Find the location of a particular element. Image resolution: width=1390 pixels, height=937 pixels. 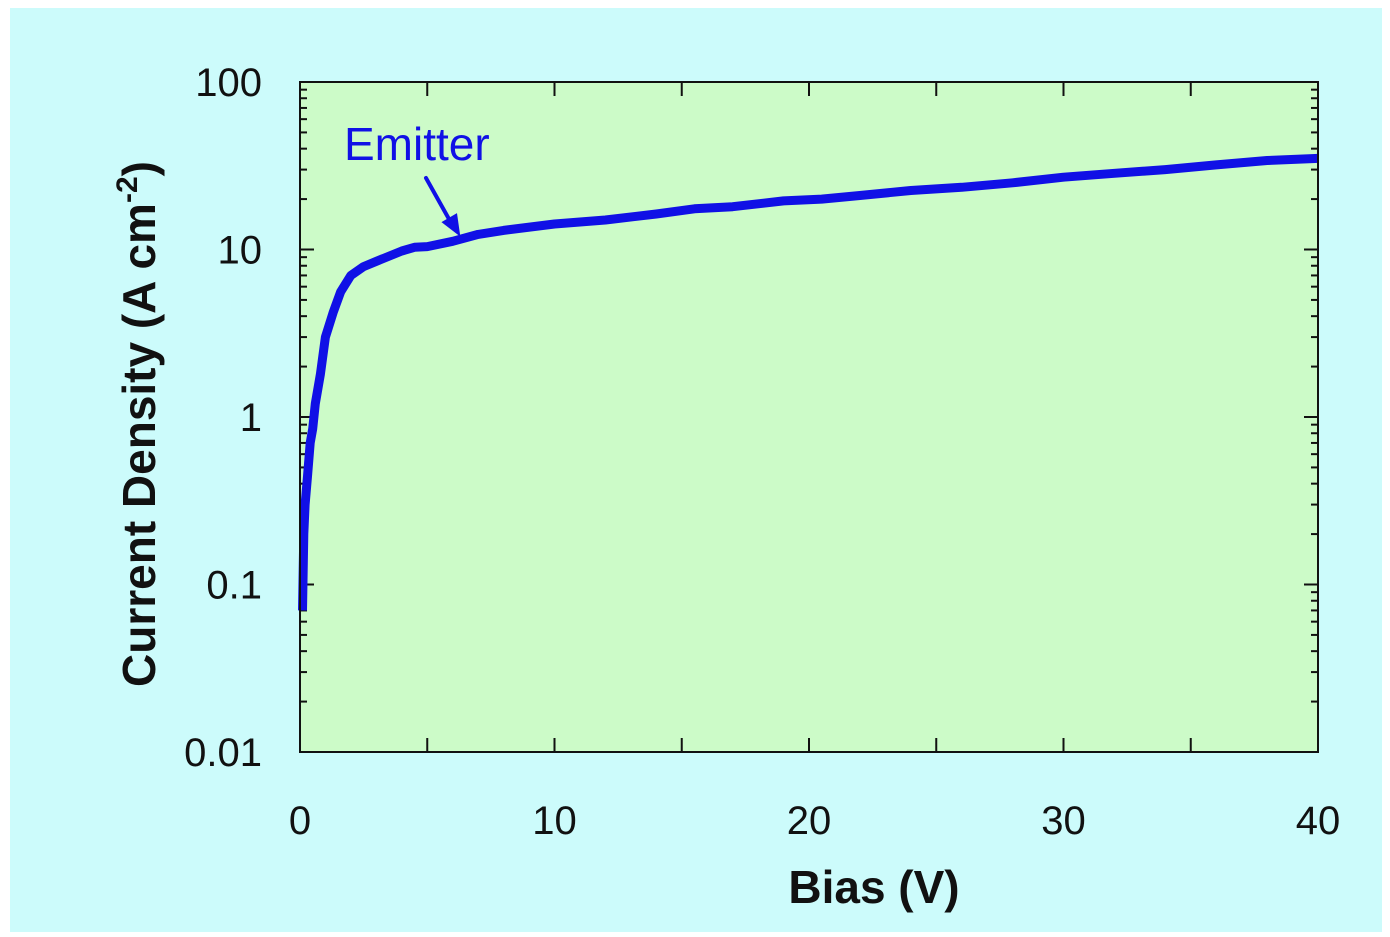

y-axis-title-close: ) is located at coordinates (139, 168).